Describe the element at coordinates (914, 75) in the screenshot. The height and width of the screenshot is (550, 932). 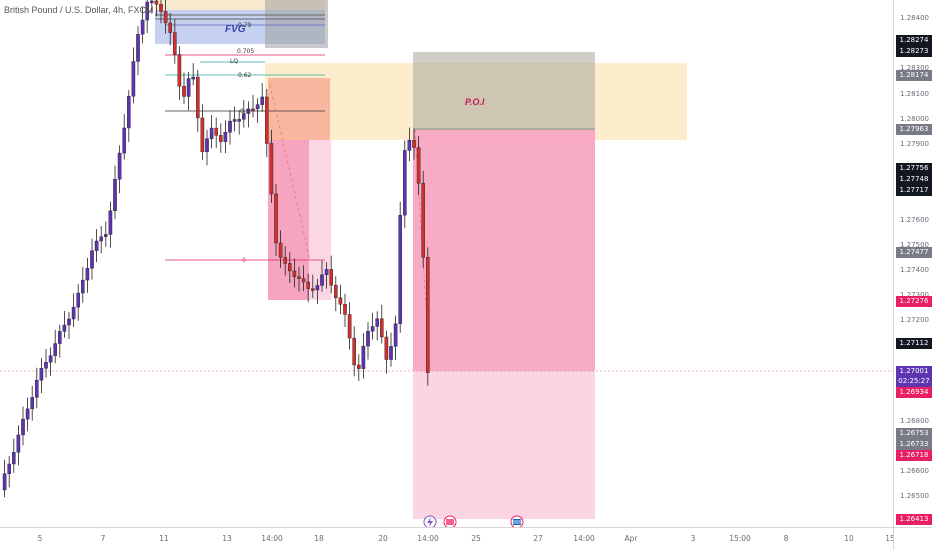
I see `price-tag: 1.28174` at that location.